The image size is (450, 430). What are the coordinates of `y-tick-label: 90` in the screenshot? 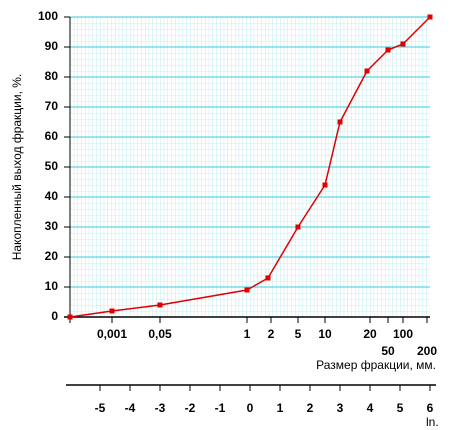 It's located at (52, 46).